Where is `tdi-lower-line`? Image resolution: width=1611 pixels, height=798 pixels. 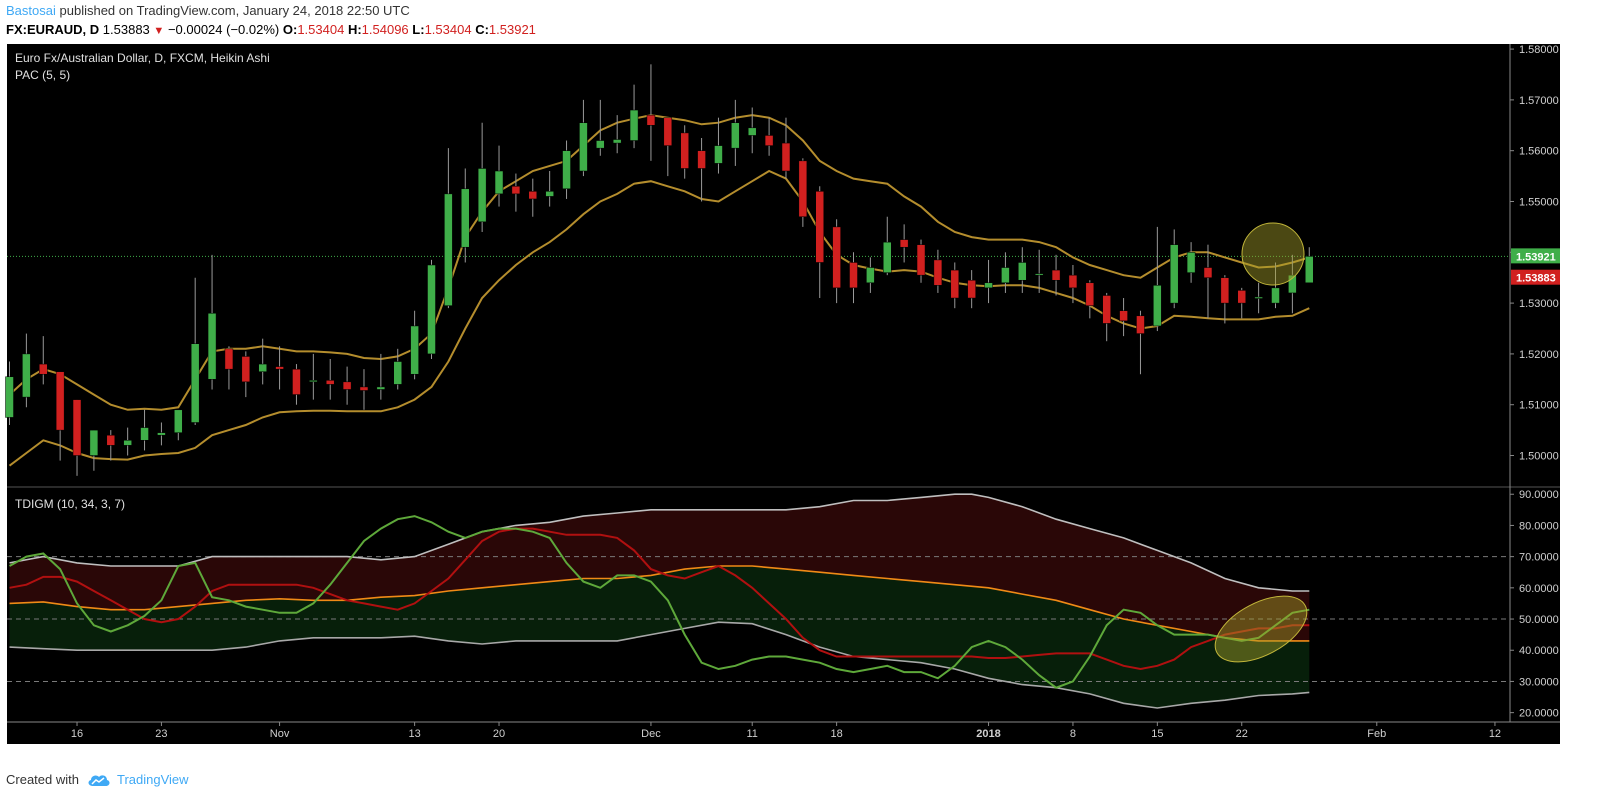 tdi-lower-line is located at coordinates (659, 665).